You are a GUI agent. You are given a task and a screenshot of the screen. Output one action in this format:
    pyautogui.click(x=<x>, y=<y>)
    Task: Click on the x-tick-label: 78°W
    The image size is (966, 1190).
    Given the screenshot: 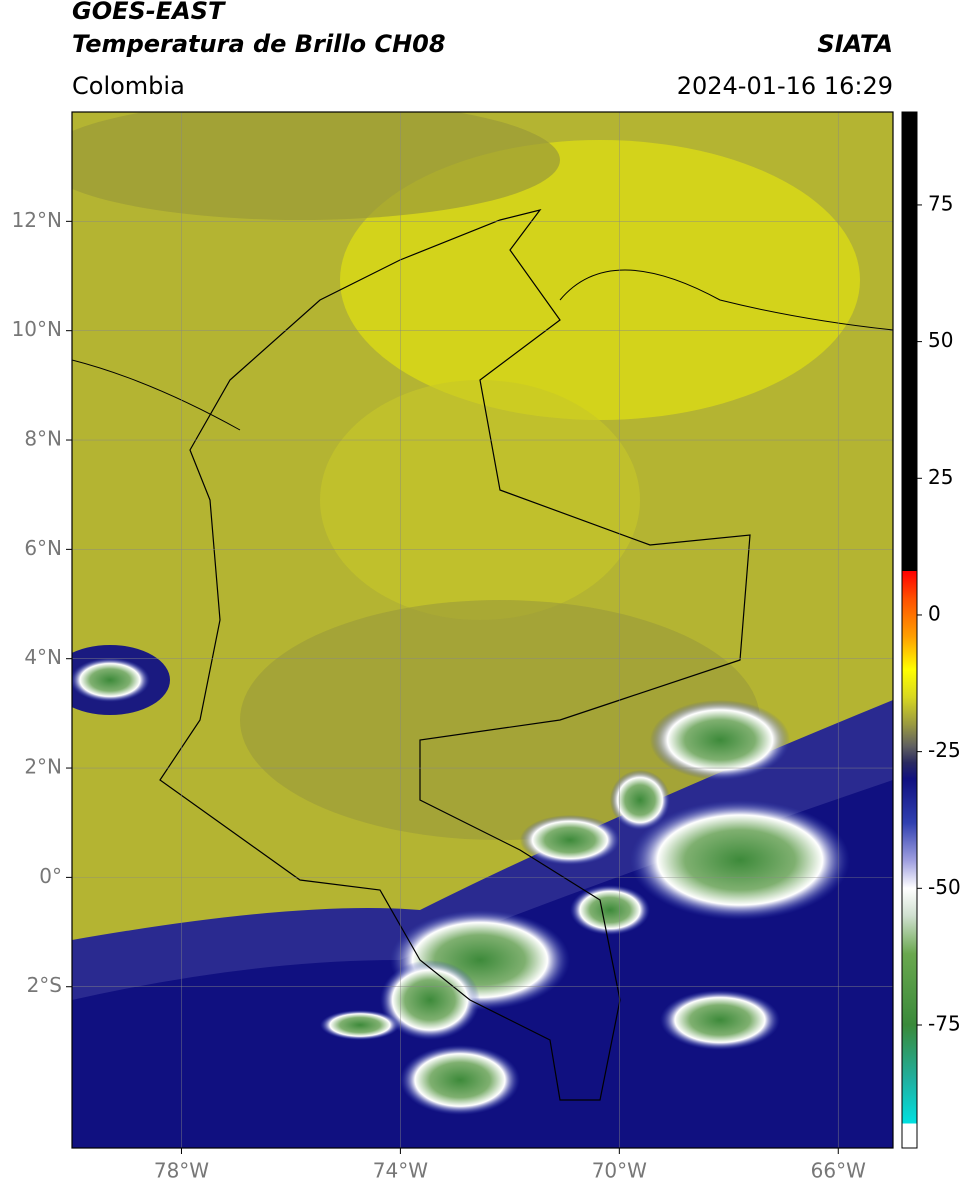 What is the action you would take?
    pyautogui.click(x=181, y=1171)
    